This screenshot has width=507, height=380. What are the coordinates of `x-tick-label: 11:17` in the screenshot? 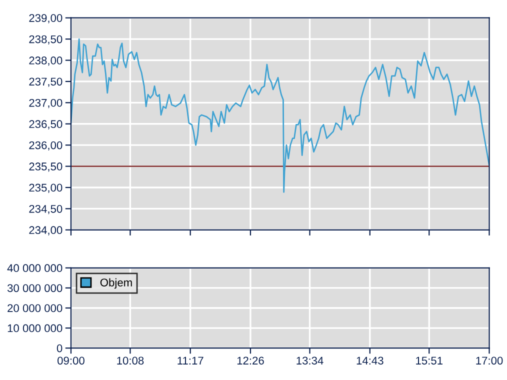 It's located at (191, 360).